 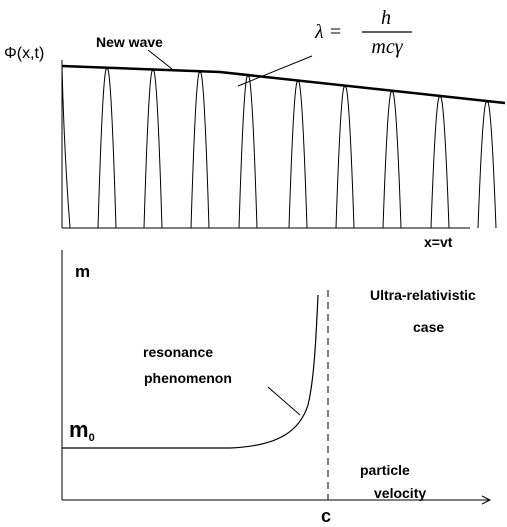 I want to click on case-label: case, so click(x=428, y=327).